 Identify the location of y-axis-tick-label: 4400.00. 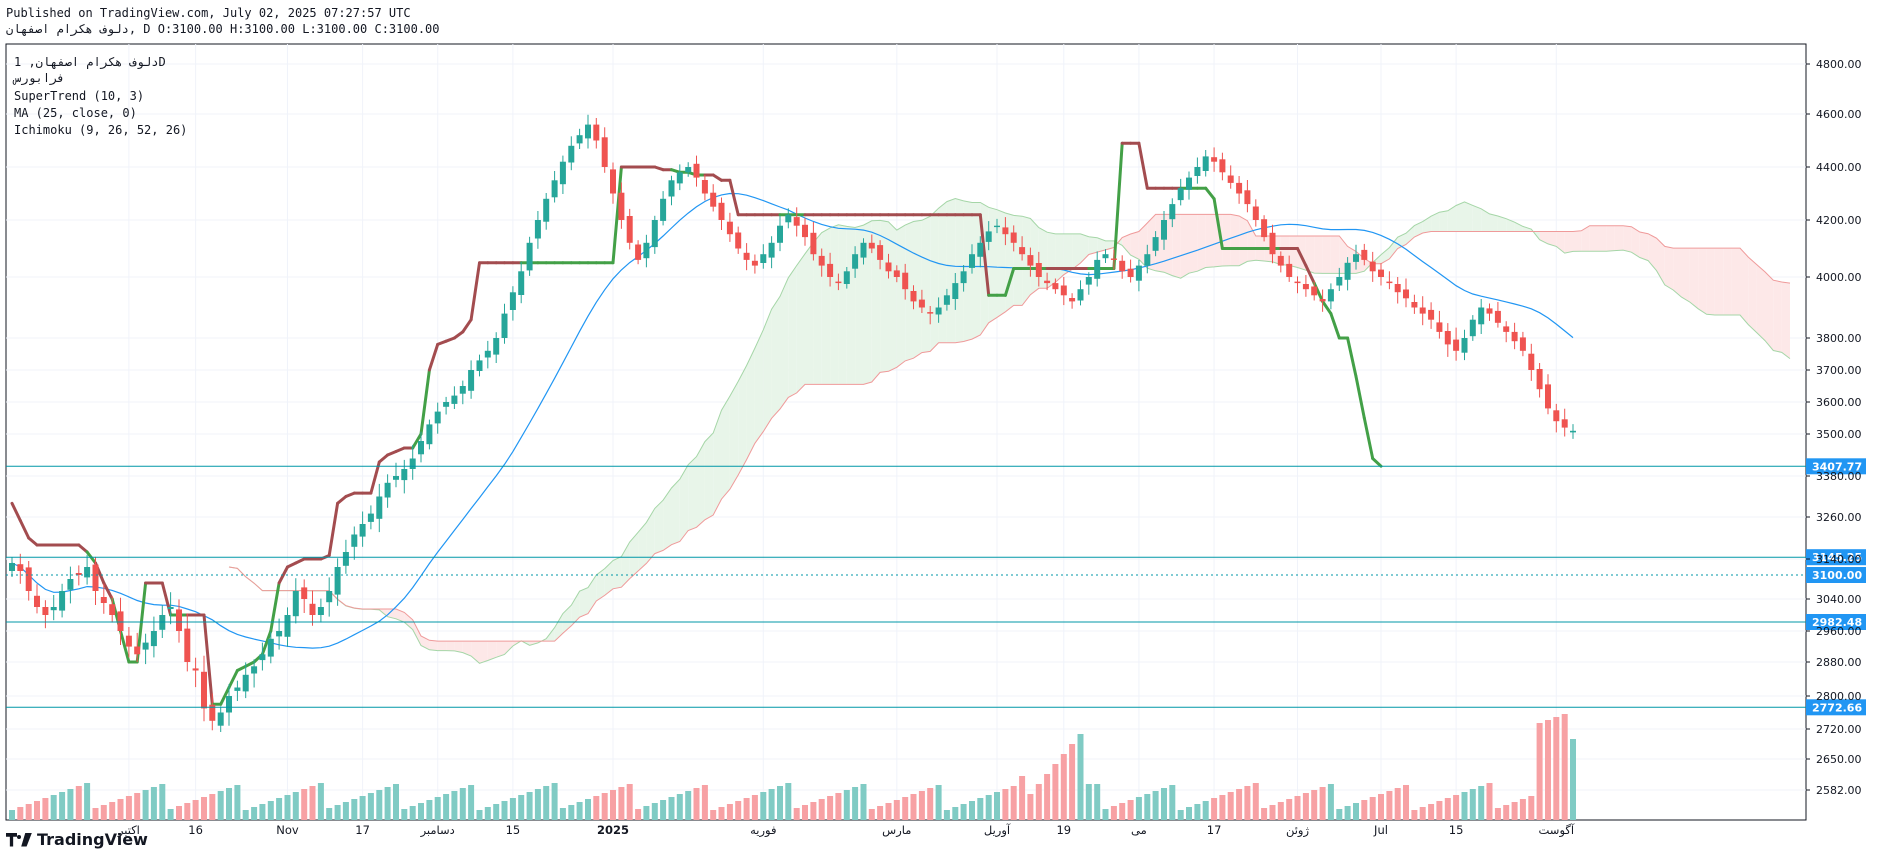
(1839, 167).